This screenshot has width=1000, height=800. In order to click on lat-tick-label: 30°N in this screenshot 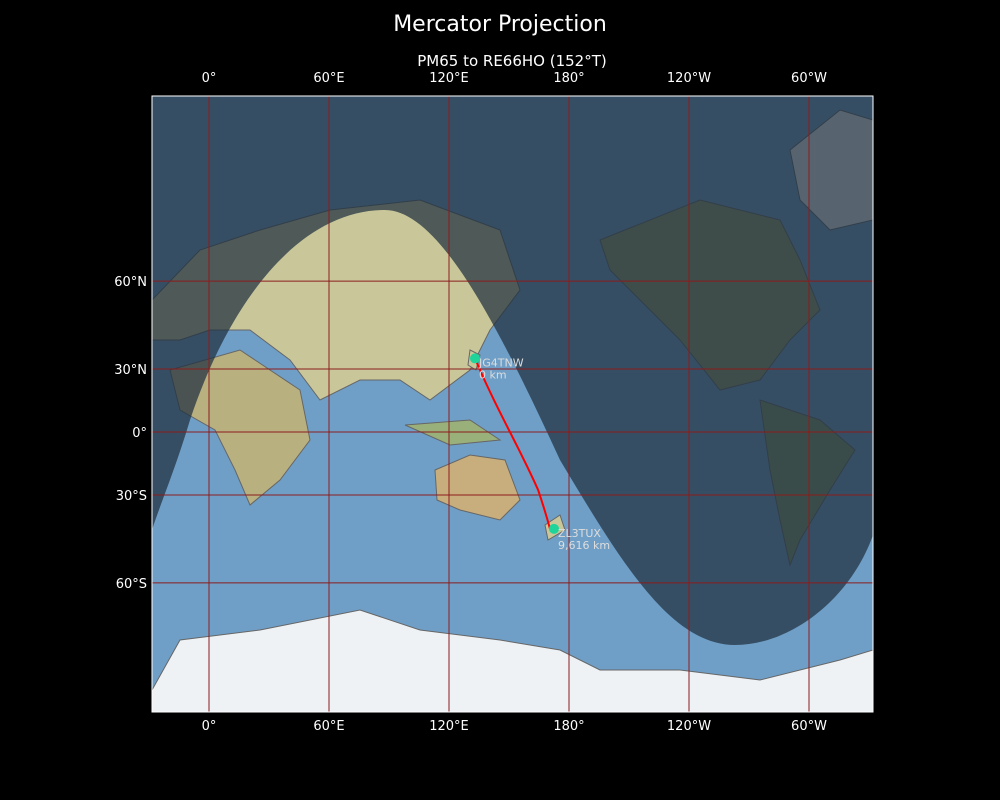, I will do `click(130, 370)`.